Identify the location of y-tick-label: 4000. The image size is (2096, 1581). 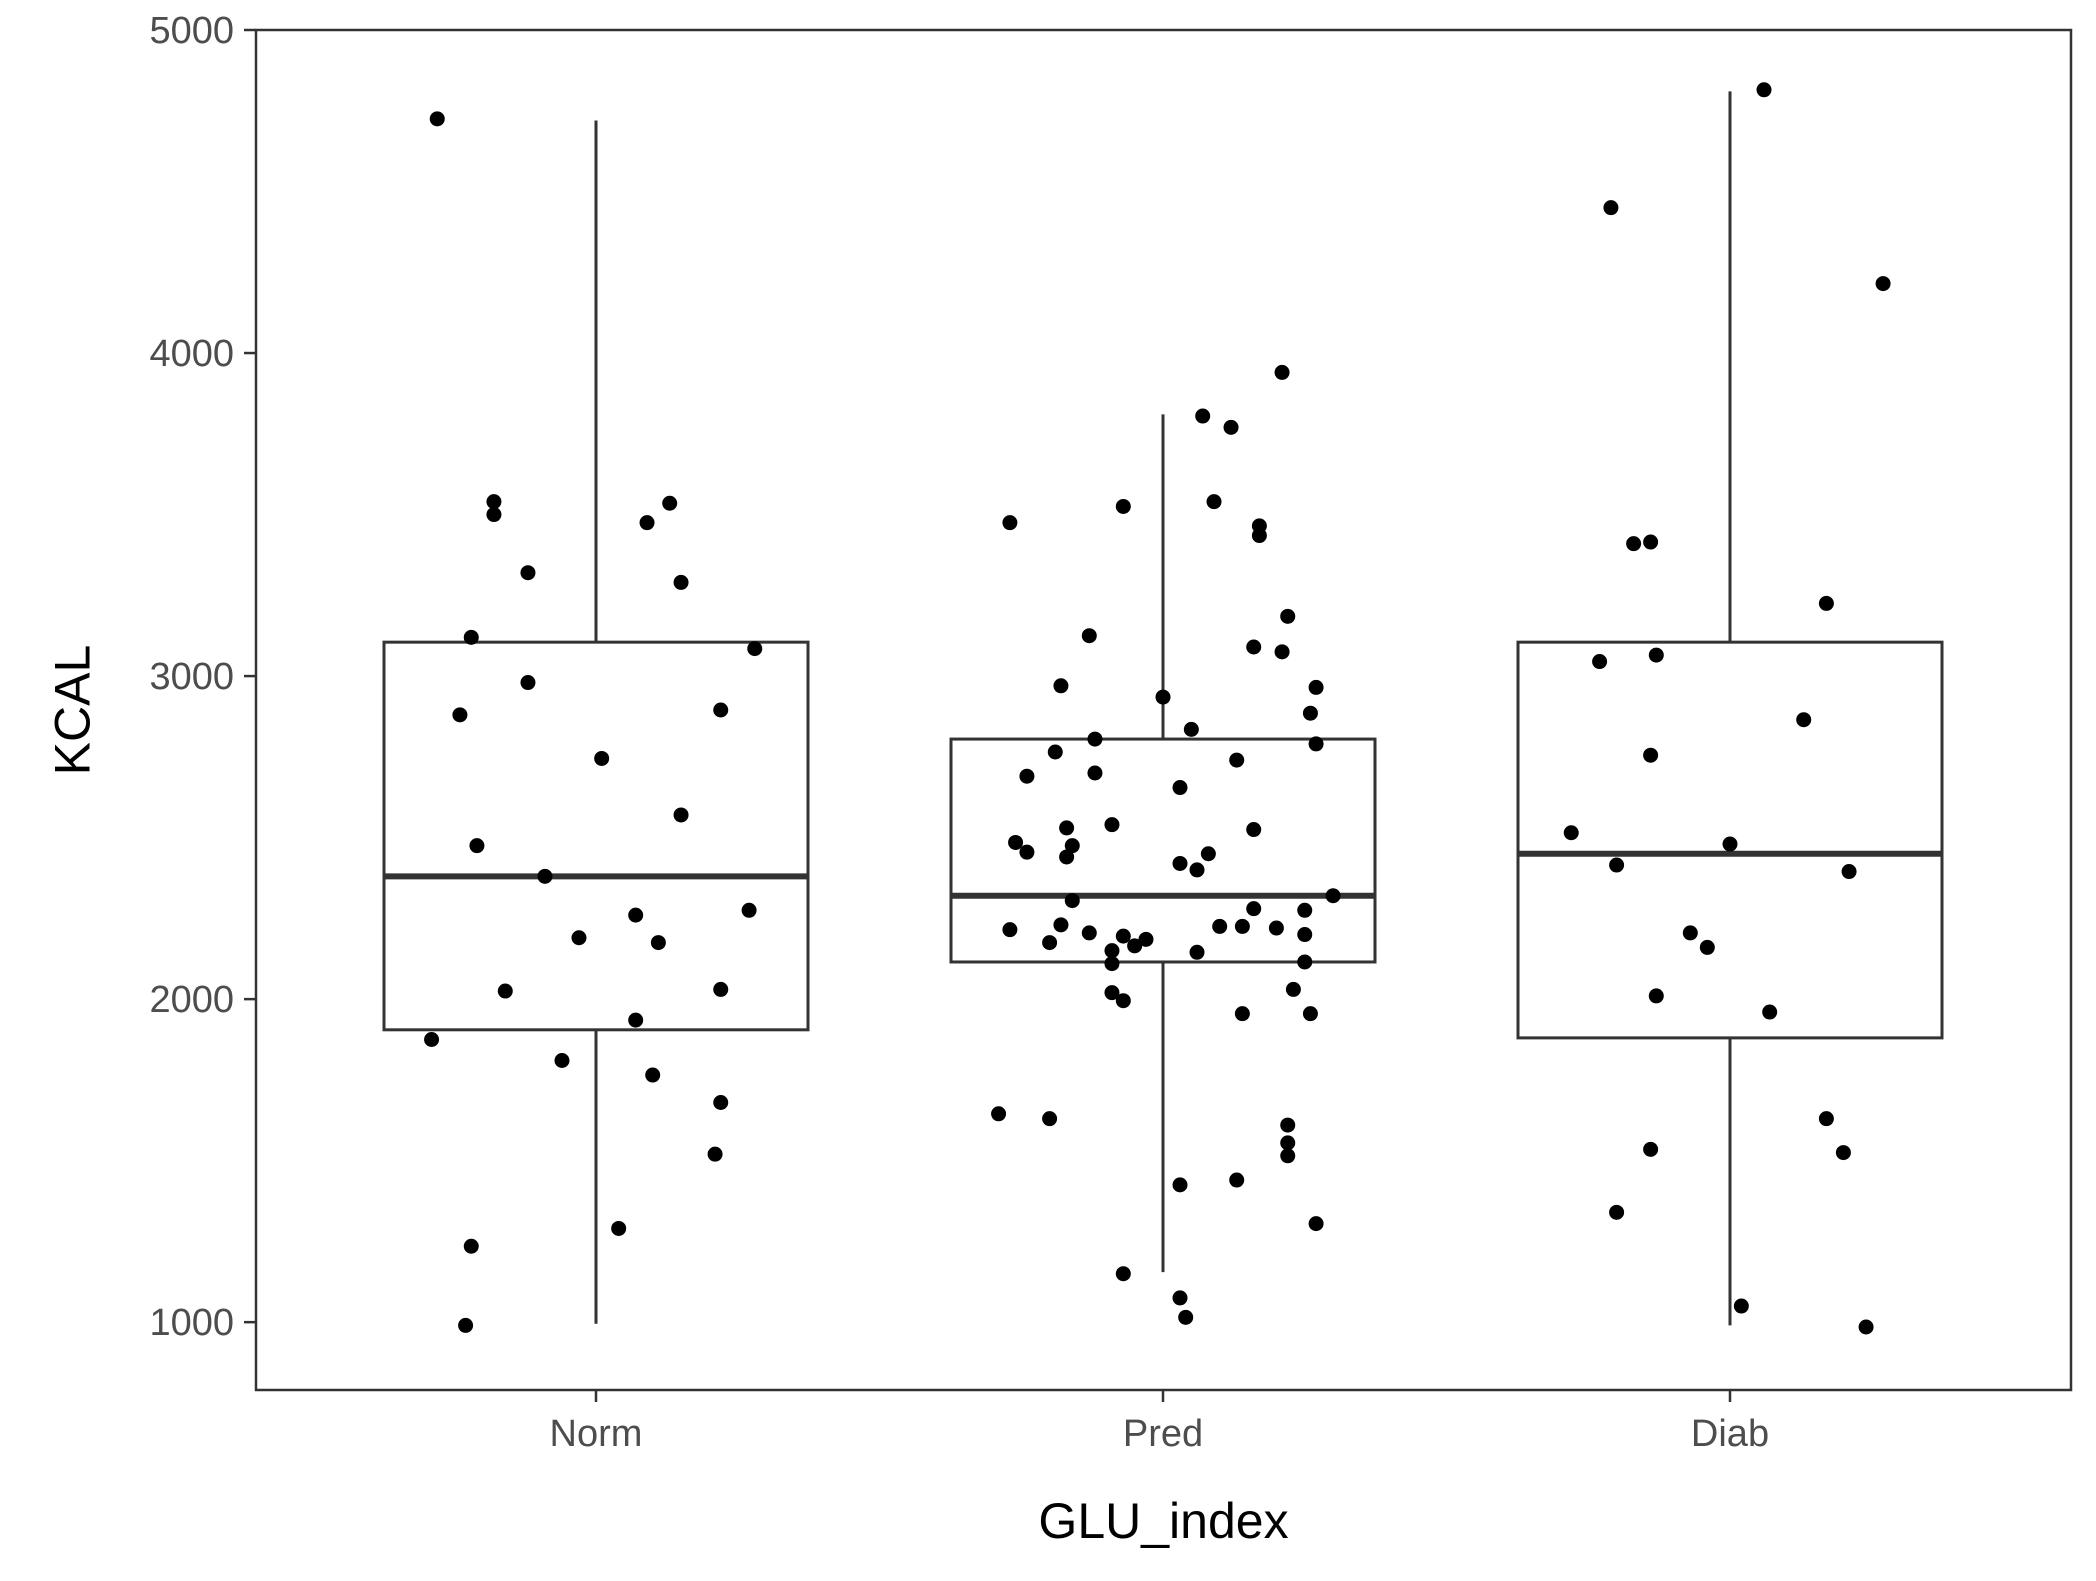
(191, 354).